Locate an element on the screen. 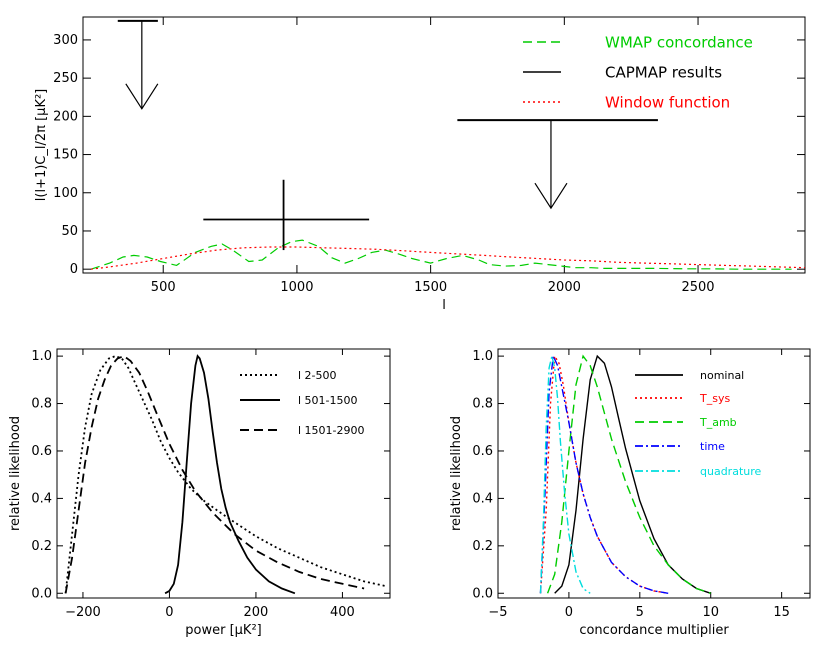 This screenshot has height=653, width=830. x-tick-label: 2500 is located at coordinates (697, 287).